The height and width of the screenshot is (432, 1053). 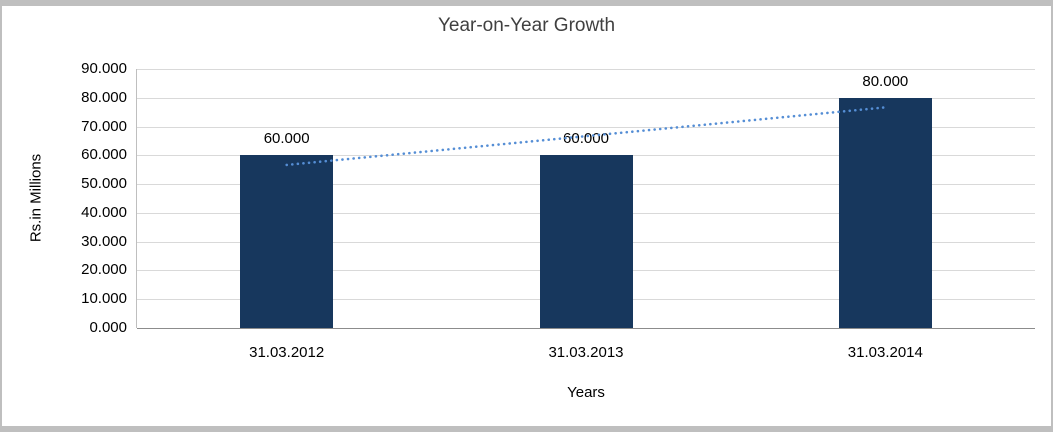 I want to click on x-axis-tick-label: 31.03.2014, so click(x=885, y=352).